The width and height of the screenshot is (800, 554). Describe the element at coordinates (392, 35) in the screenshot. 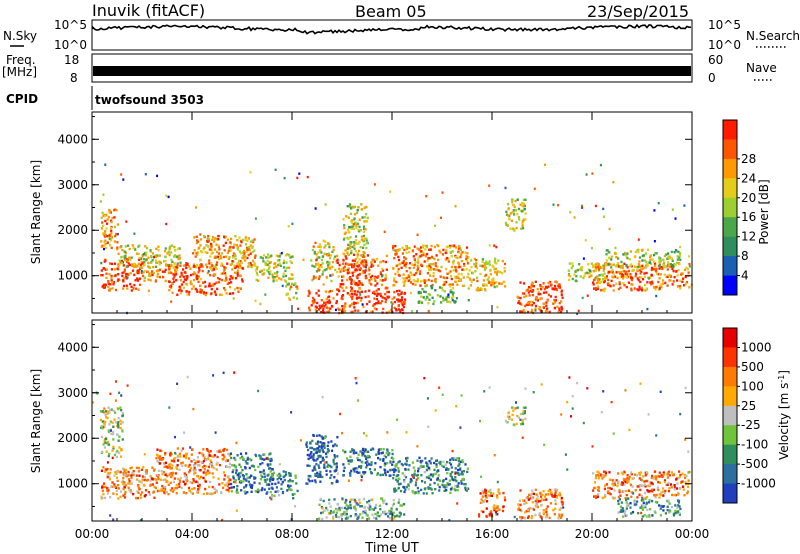

I see `nsky-frame` at that location.